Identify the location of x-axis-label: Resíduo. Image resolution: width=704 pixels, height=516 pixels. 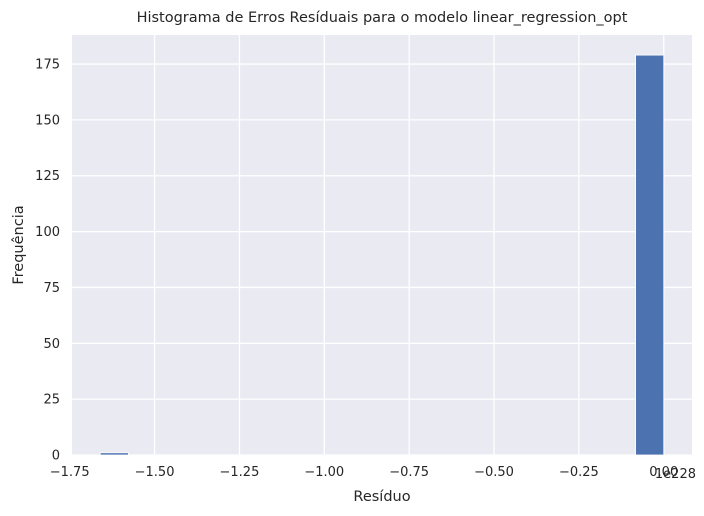
(381, 497).